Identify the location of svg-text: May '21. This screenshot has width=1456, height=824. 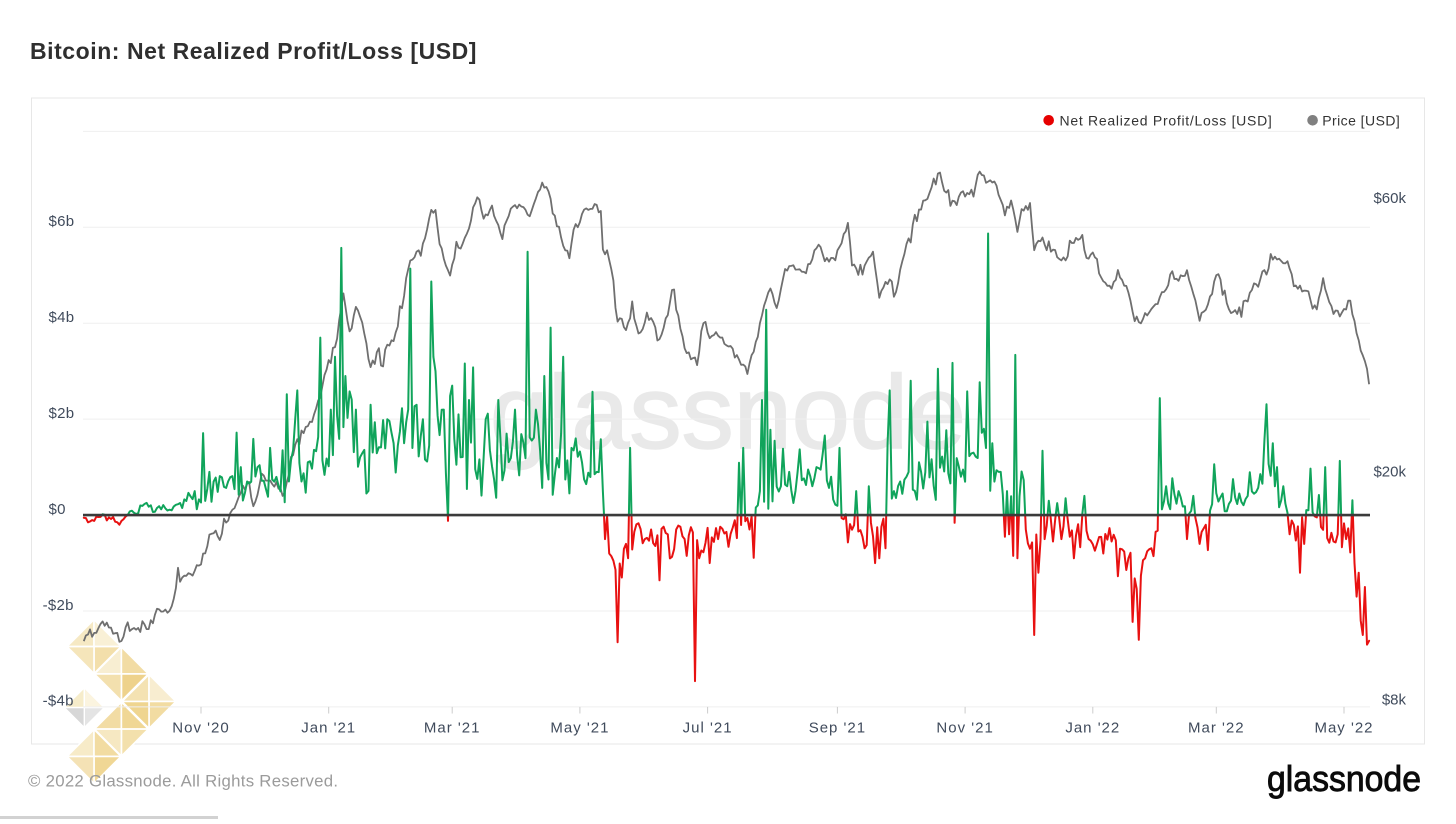
(579, 727).